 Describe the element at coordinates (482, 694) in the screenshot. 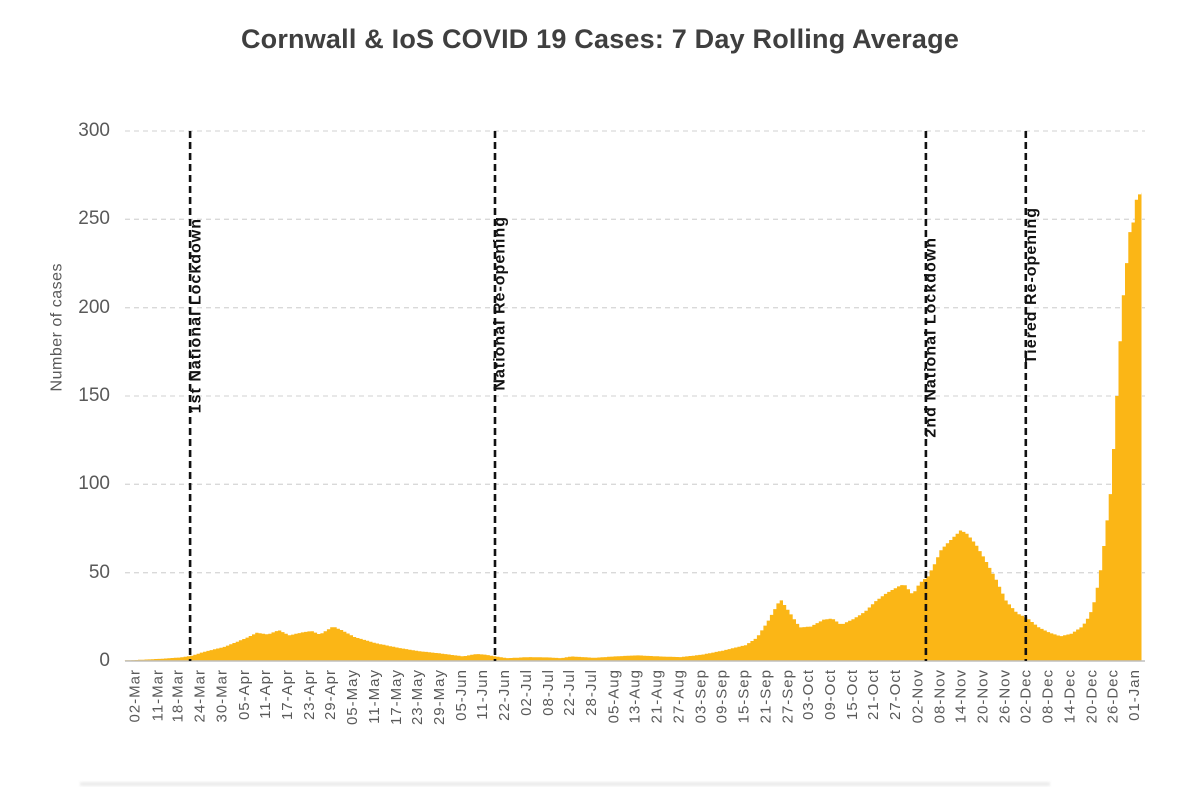

I see `x-tick-label: 11-Jun` at that location.